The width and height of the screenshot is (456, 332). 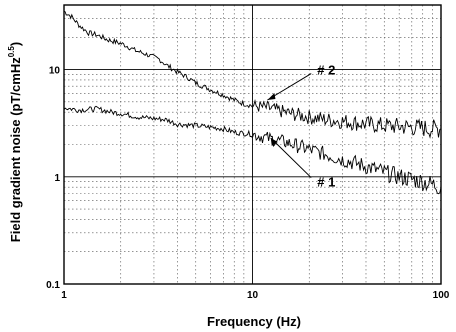 I want to click on x-axis-title: Frequency (Hz), so click(x=254, y=321).